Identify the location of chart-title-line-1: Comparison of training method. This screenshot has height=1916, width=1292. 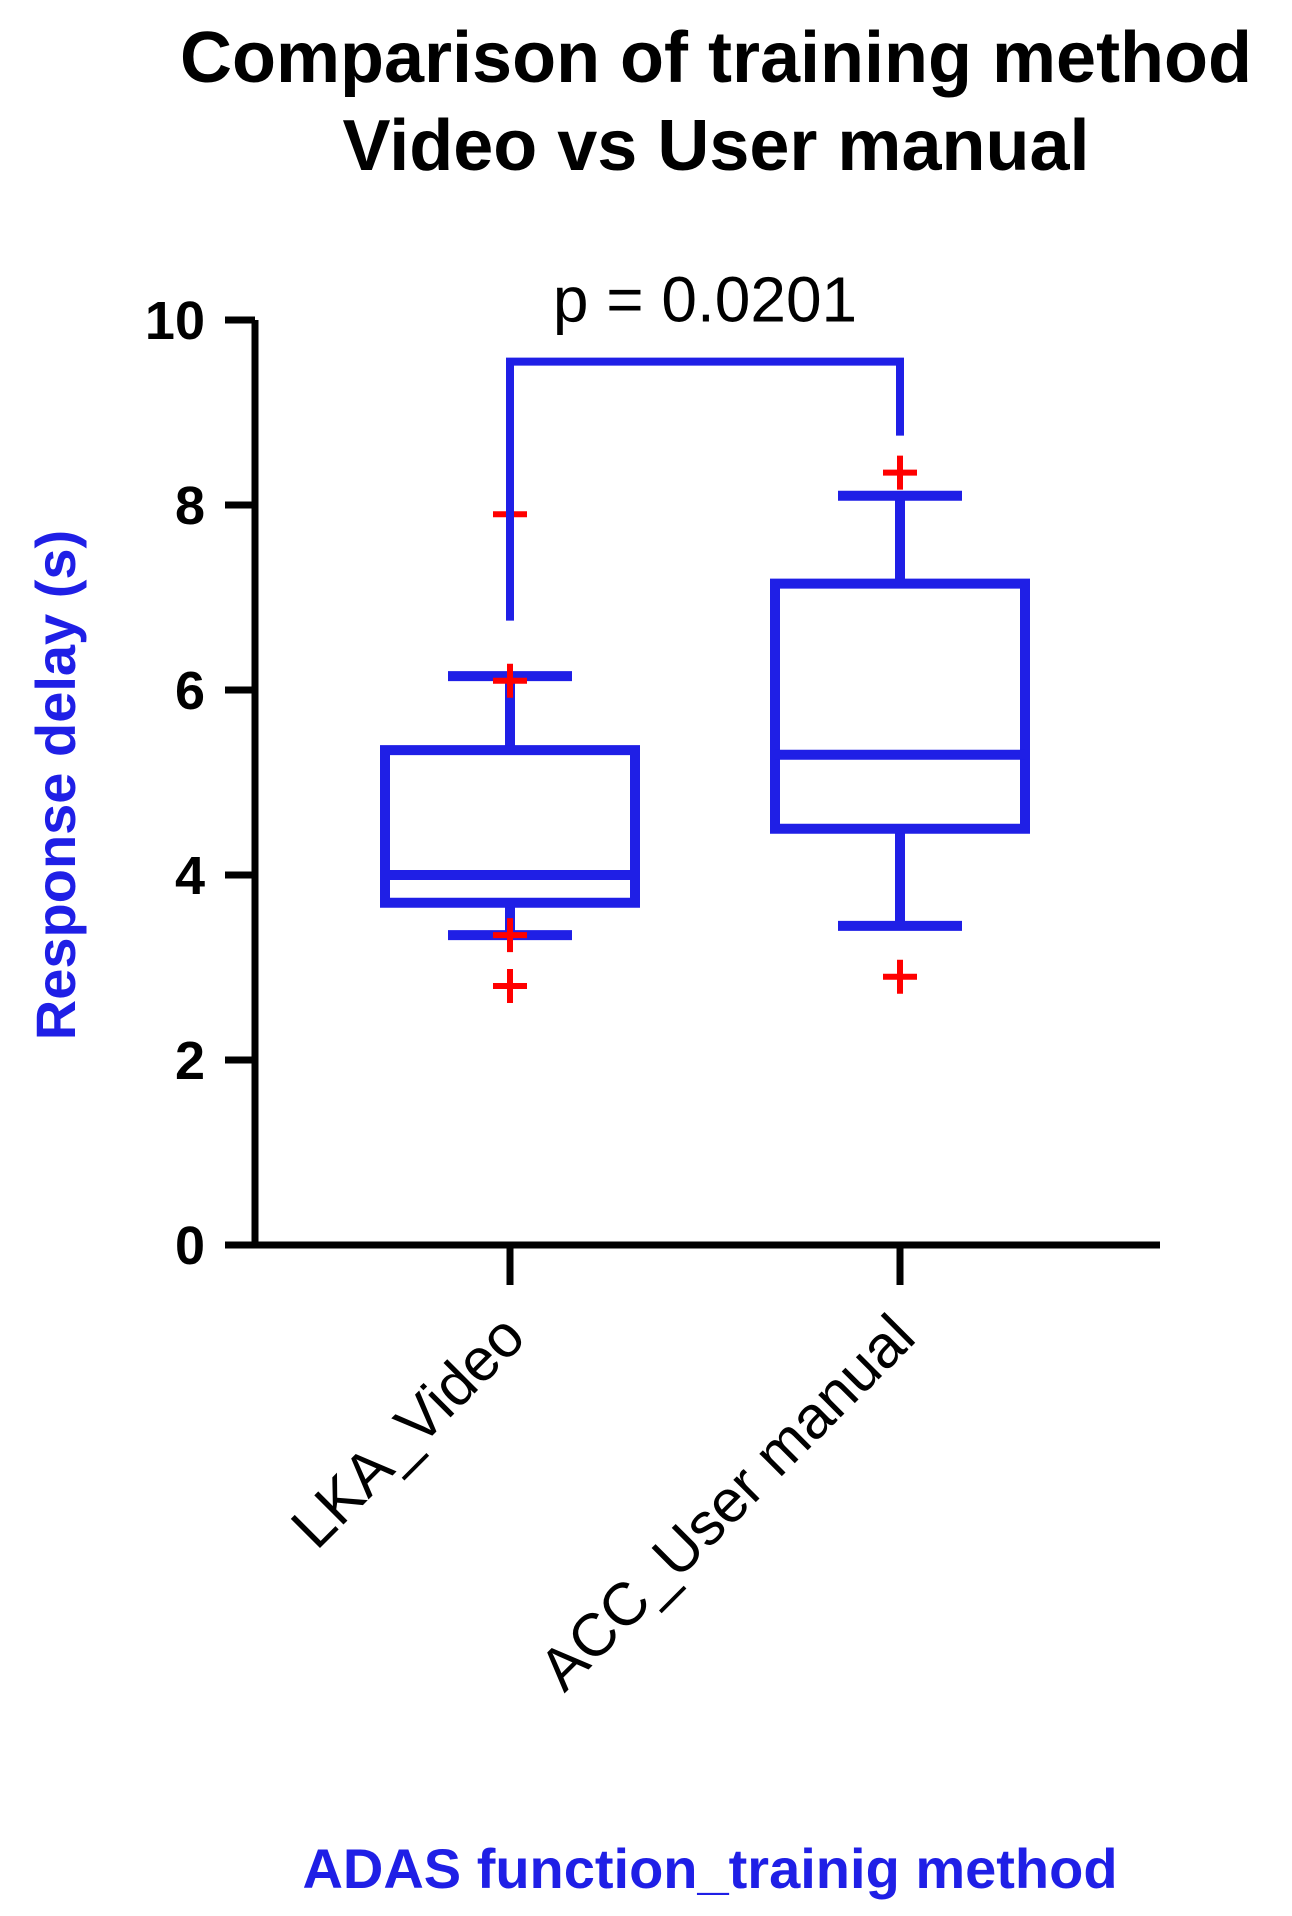
(716, 58).